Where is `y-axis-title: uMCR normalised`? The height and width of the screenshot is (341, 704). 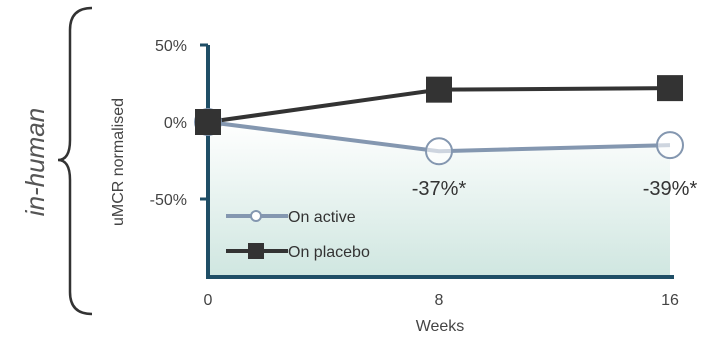
y-axis-title: uMCR normalised is located at coordinates (118, 162).